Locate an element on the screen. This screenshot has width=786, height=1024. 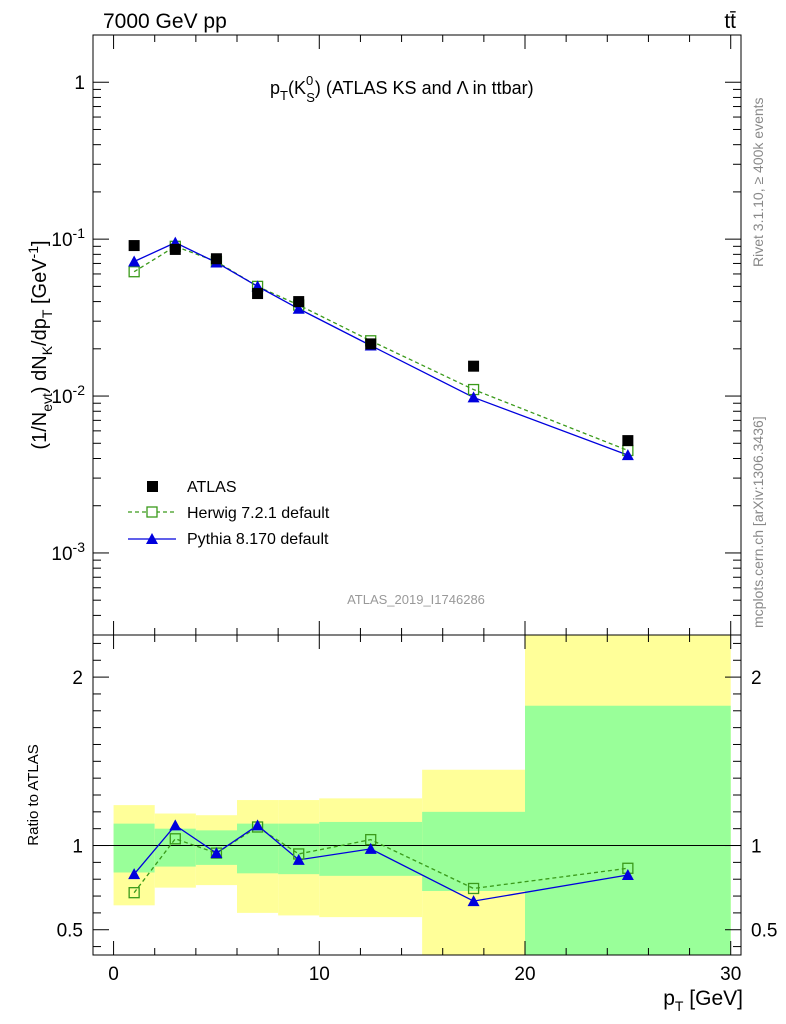
ratio-y-tick-label-right: 2 is located at coordinates (756, 678).